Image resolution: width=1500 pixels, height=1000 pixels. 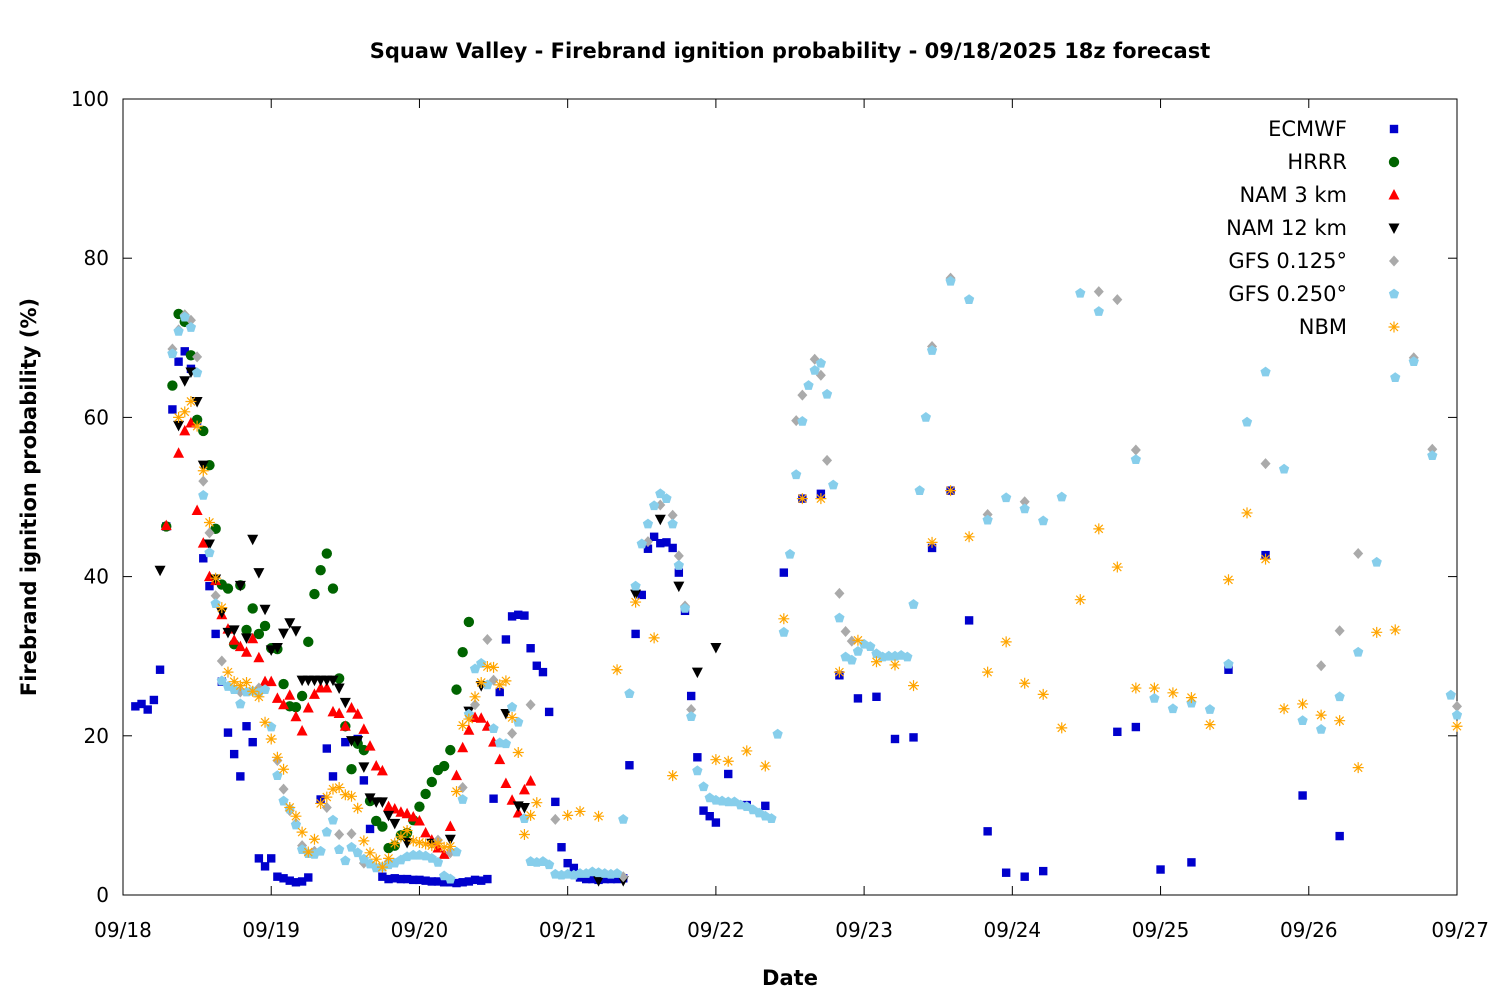 What do you see at coordinates (102, 895) in the screenshot?
I see `y-tick-label: 0` at bounding box center [102, 895].